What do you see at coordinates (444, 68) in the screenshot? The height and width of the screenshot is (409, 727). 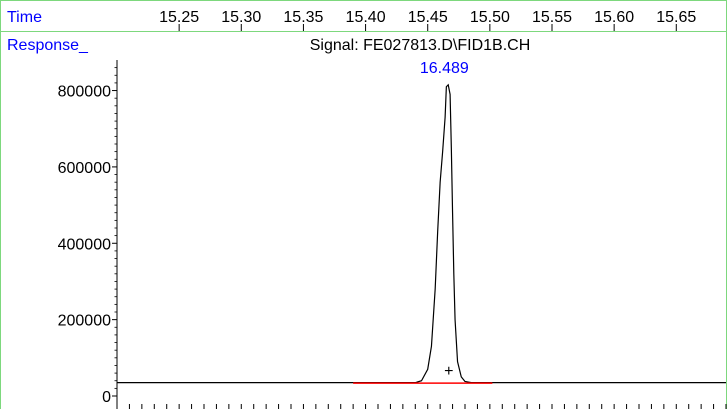 I see `peak-label: 16.489` at bounding box center [444, 68].